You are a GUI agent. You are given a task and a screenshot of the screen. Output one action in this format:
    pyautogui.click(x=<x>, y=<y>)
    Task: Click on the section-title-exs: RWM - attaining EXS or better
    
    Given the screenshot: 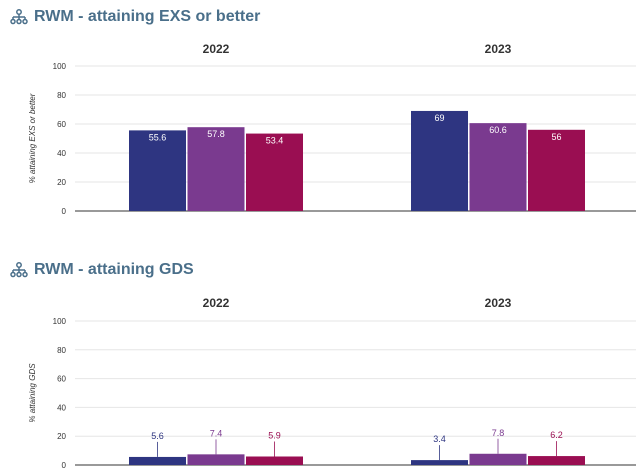 What is the action you would take?
    pyautogui.click(x=135, y=17)
    